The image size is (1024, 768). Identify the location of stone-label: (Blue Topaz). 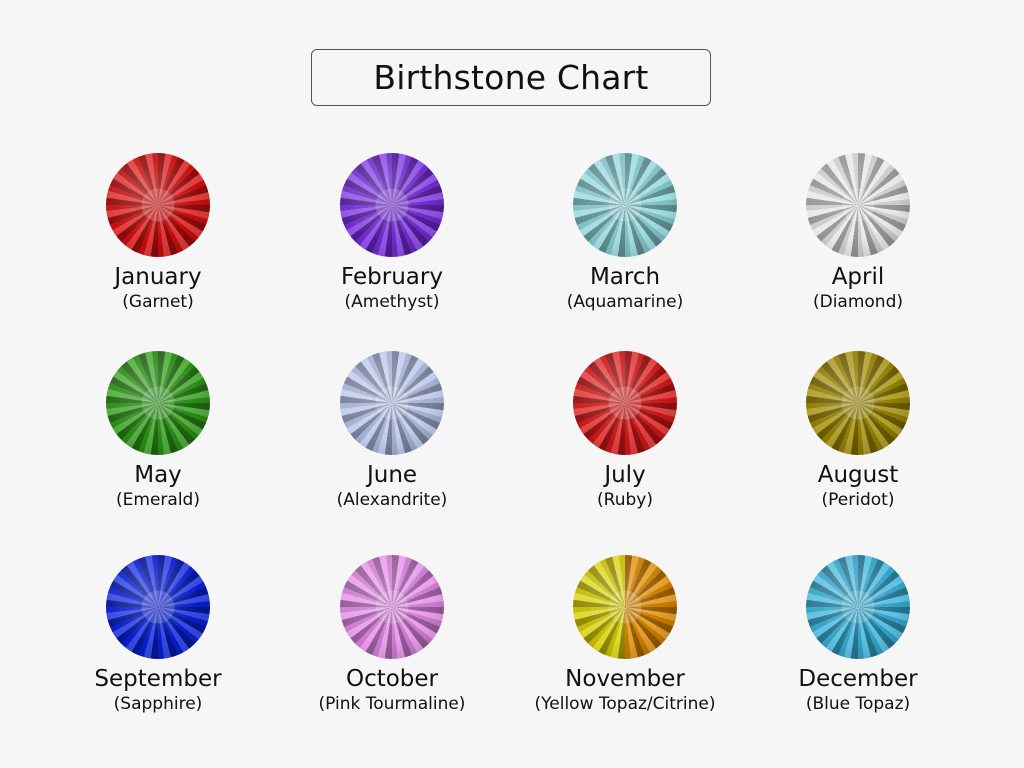
(858, 704).